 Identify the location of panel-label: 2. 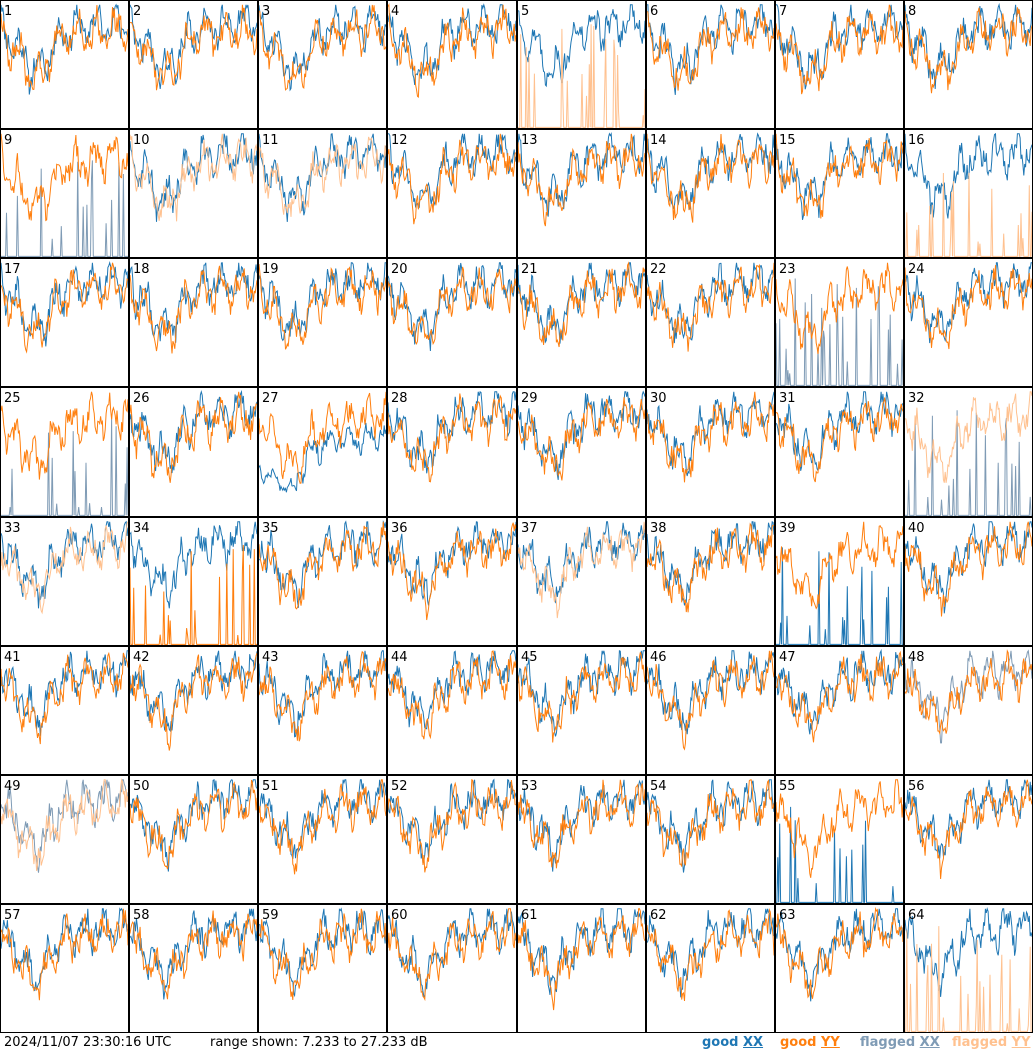
(137, 11).